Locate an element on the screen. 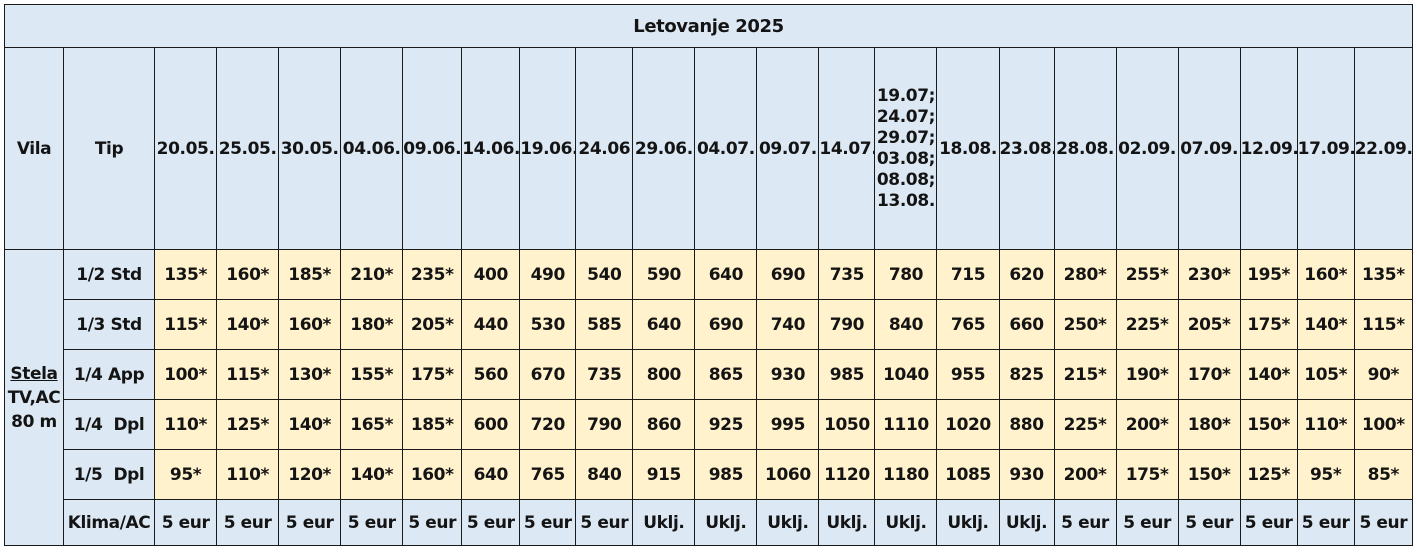  header-date: 22.09. is located at coordinates (1383, 148).